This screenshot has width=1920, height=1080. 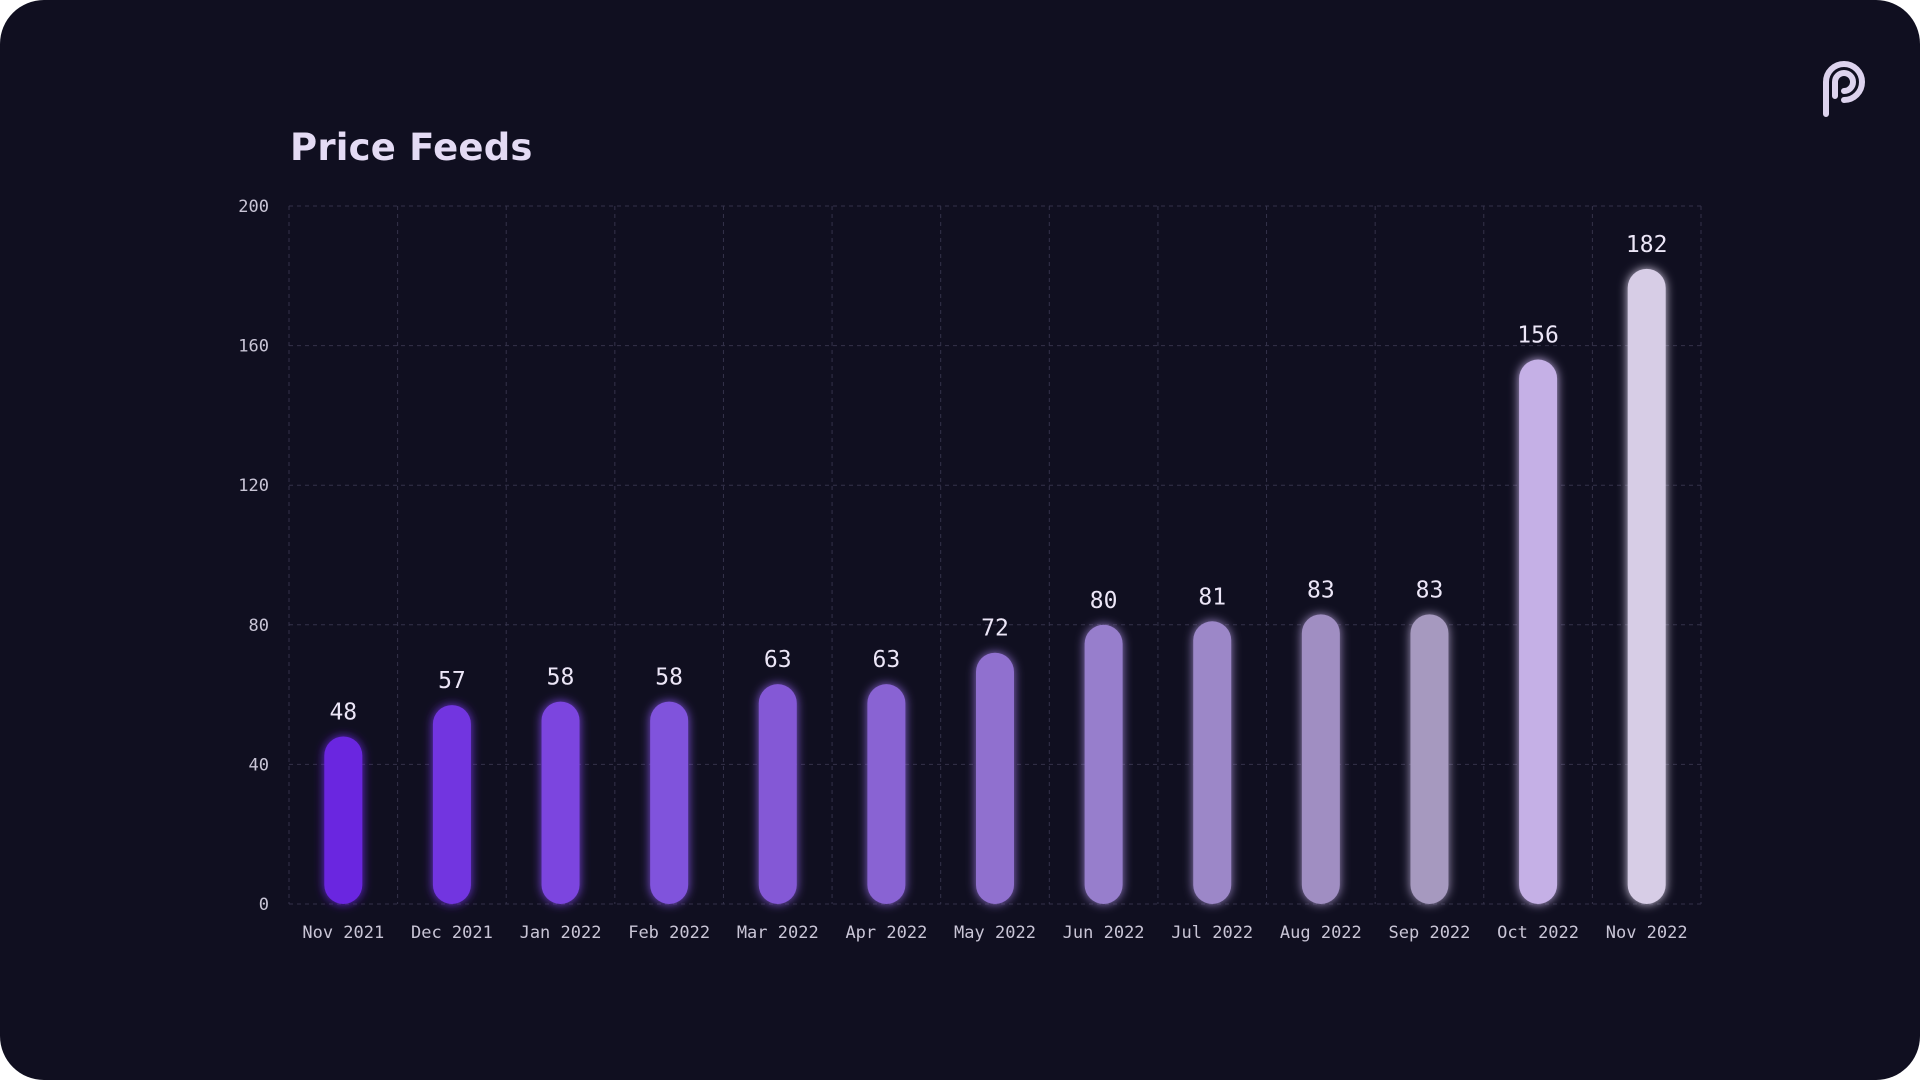 What do you see at coordinates (259, 765) in the screenshot?
I see `y-tick-label: 40` at bounding box center [259, 765].